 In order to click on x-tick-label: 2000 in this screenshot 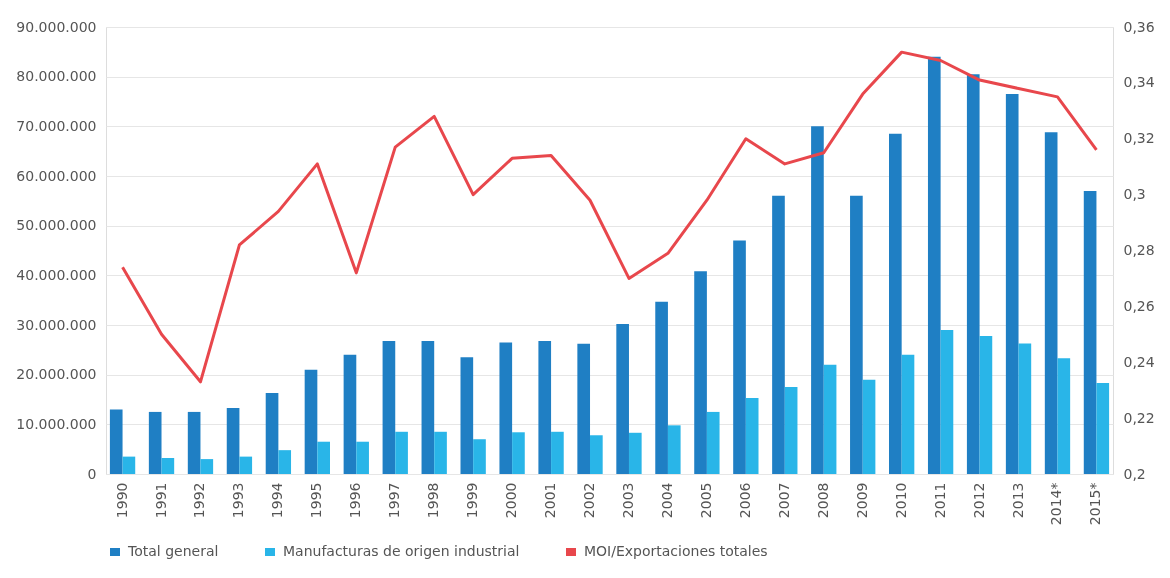, I will do `click(511, 500)`.